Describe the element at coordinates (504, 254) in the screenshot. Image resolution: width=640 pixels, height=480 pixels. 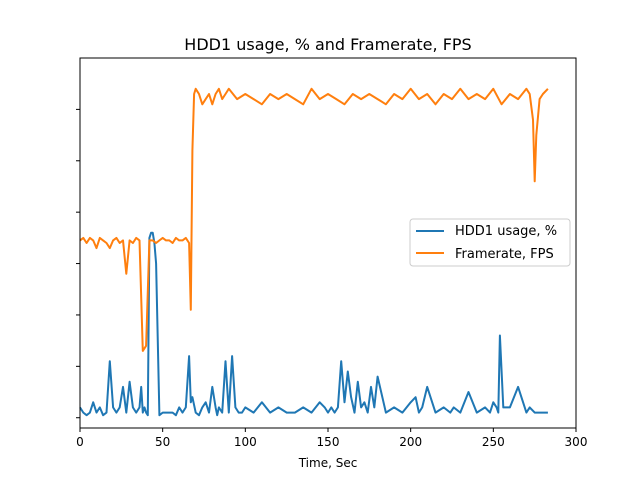
I see `legend-label-framerate: Framerate, FPS` at that location.